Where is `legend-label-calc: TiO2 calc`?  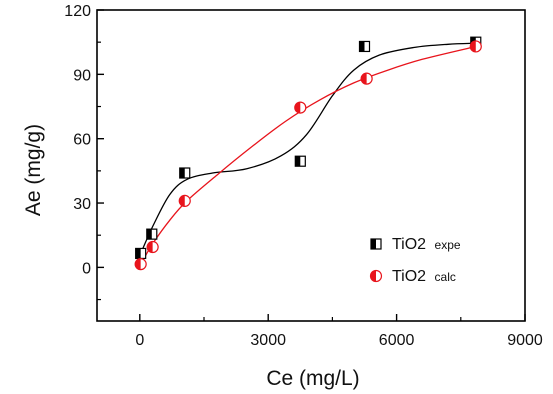
legend-label-calc: TiO2 calc is located at coordinates (424, 276).